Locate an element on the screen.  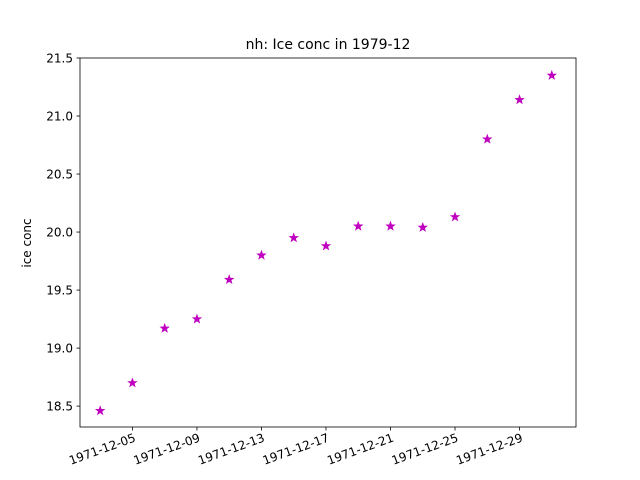
y-tick-label: 21.0 is located at coordinates (59, 117).